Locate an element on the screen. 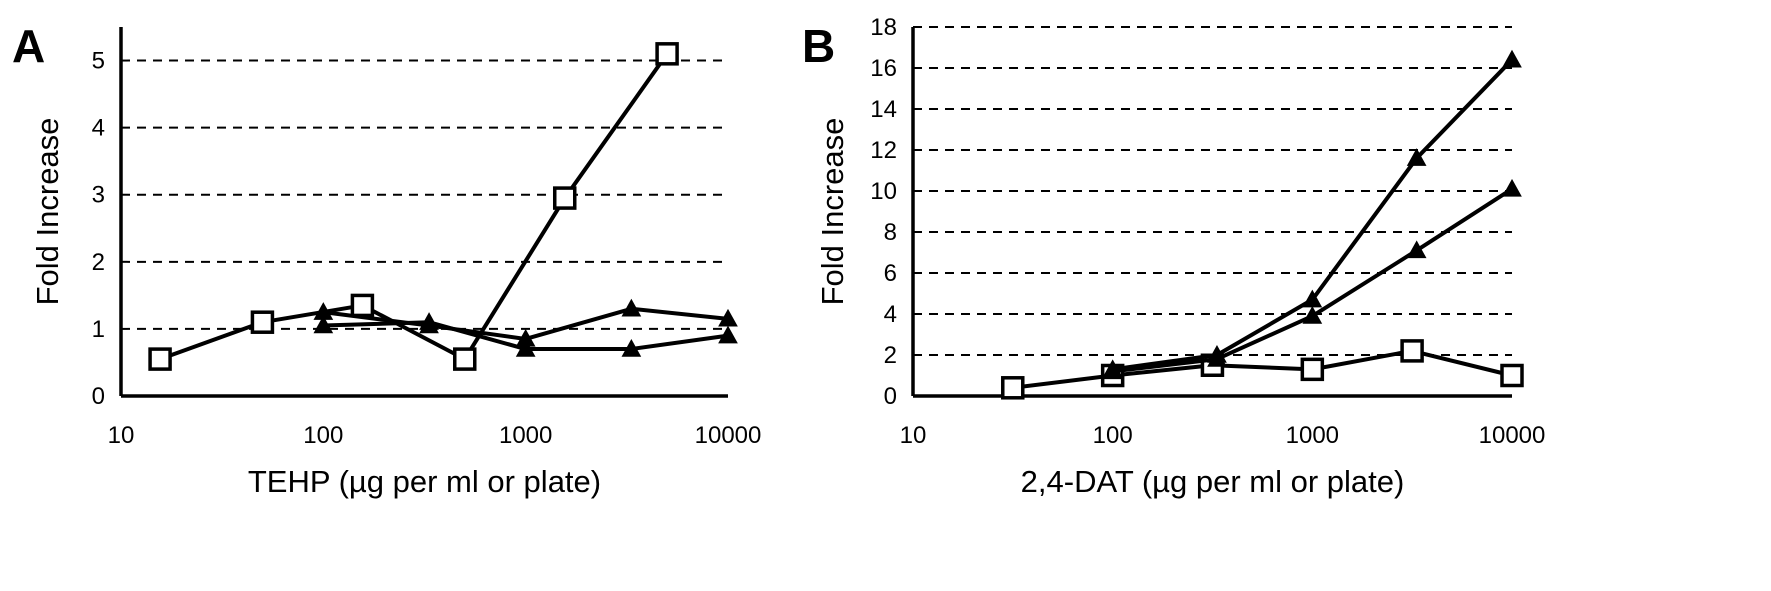 This screenshot has height=591, width=1771. y-tick-label: 8 is located at coordinates (890, 232).